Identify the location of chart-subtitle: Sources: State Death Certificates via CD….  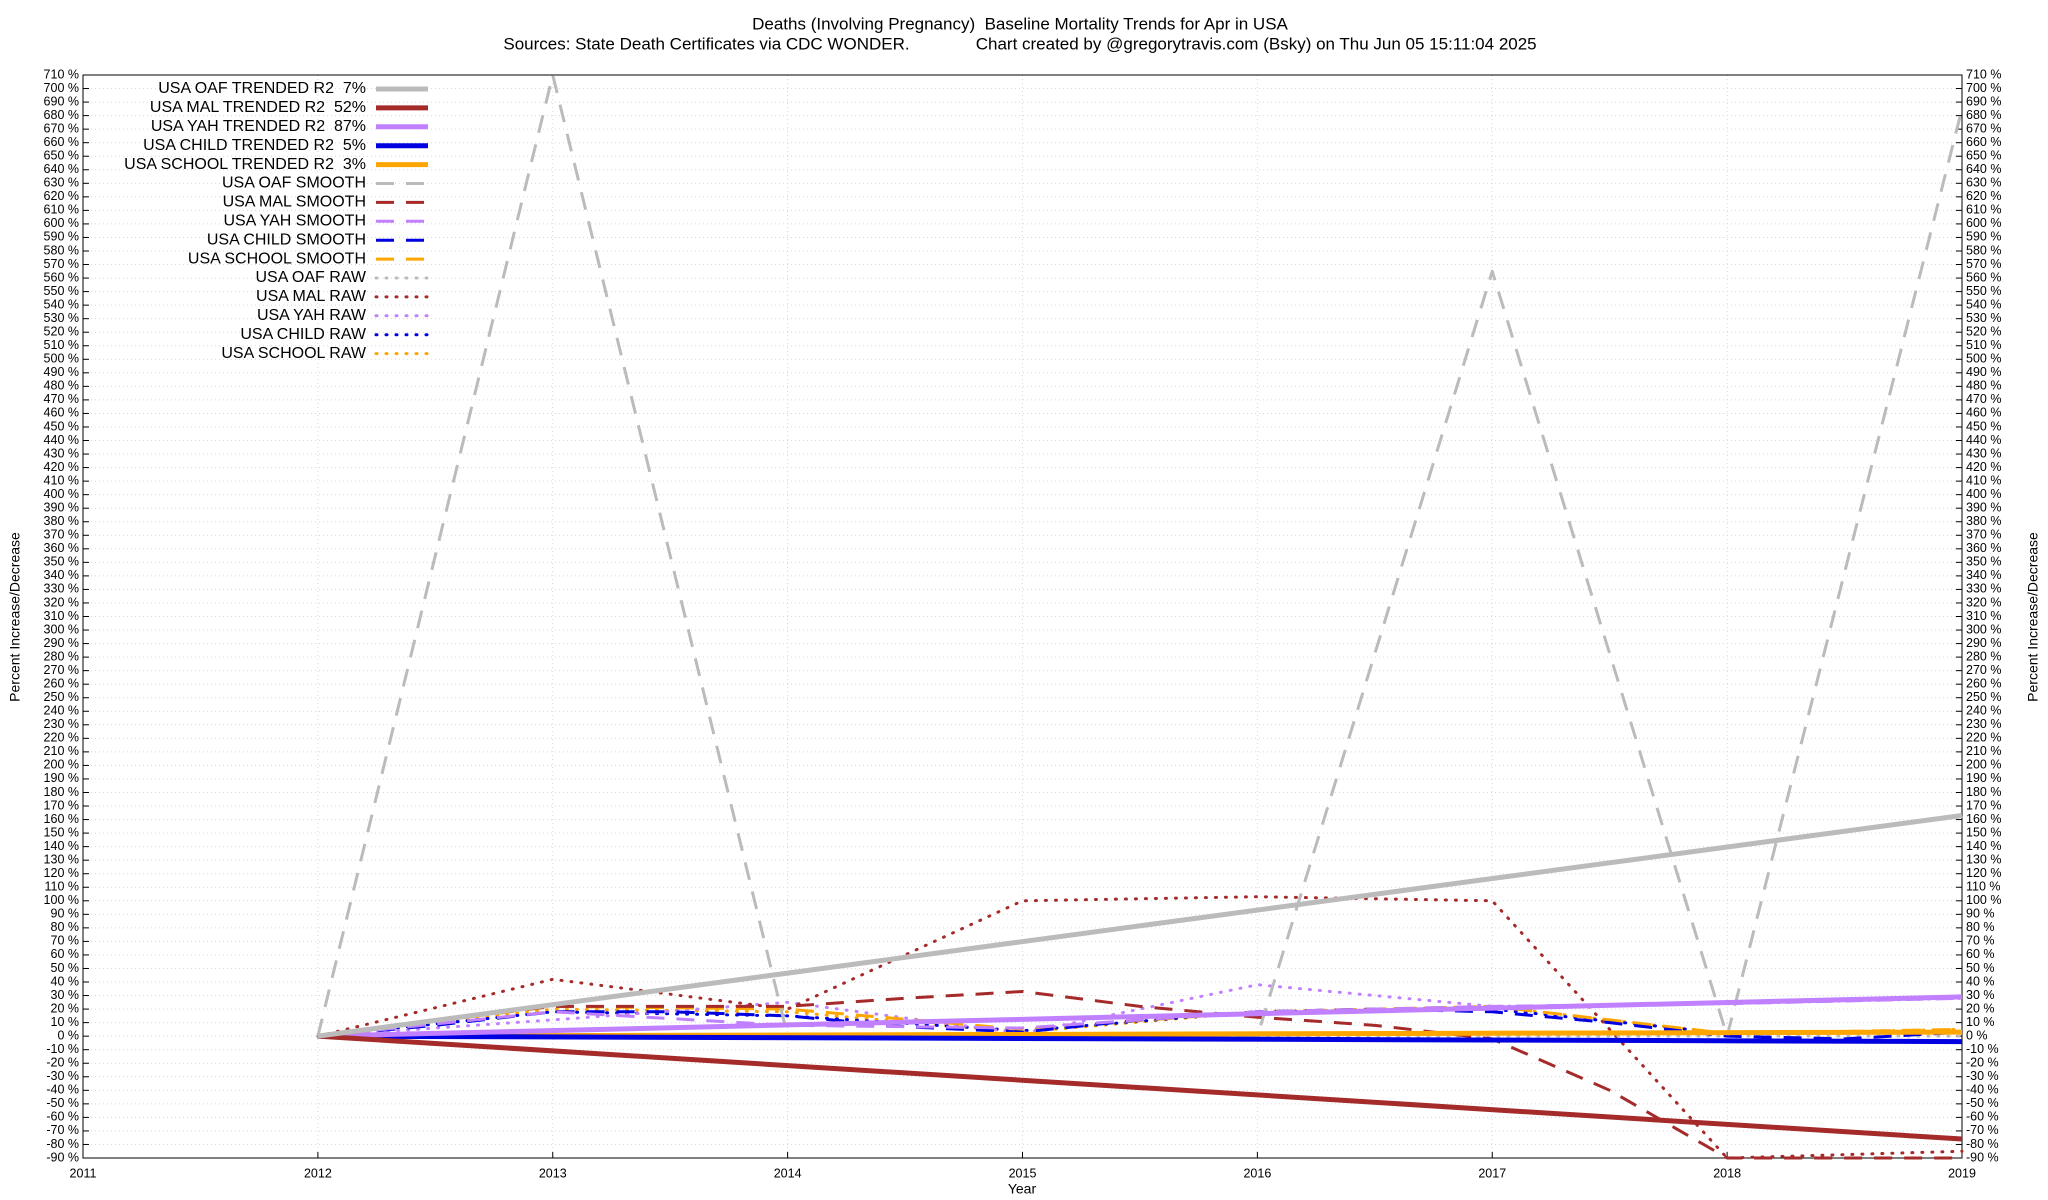
(1019, 43).